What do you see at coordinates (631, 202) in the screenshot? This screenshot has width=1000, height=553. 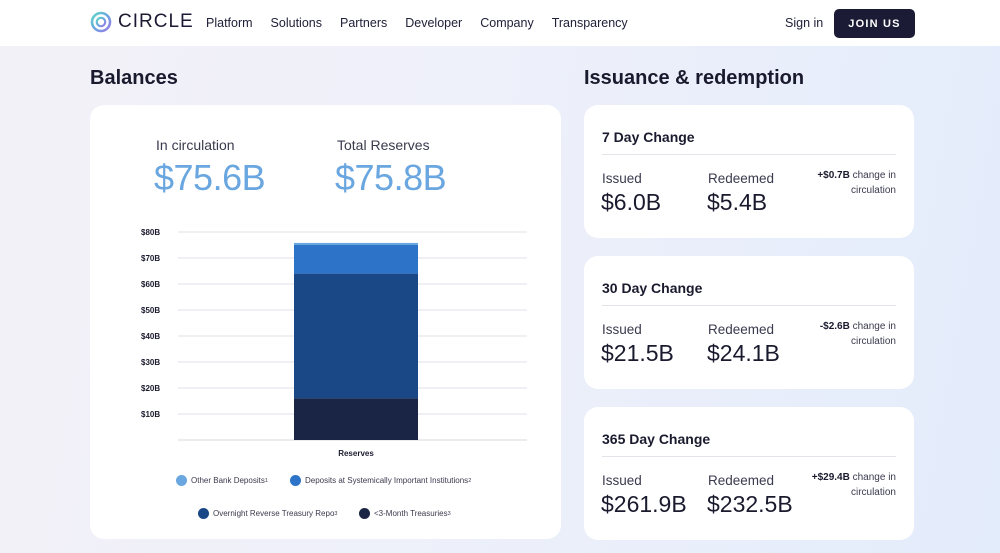 I see `issued-value: $6.0B` at bounding box center [631, 202].